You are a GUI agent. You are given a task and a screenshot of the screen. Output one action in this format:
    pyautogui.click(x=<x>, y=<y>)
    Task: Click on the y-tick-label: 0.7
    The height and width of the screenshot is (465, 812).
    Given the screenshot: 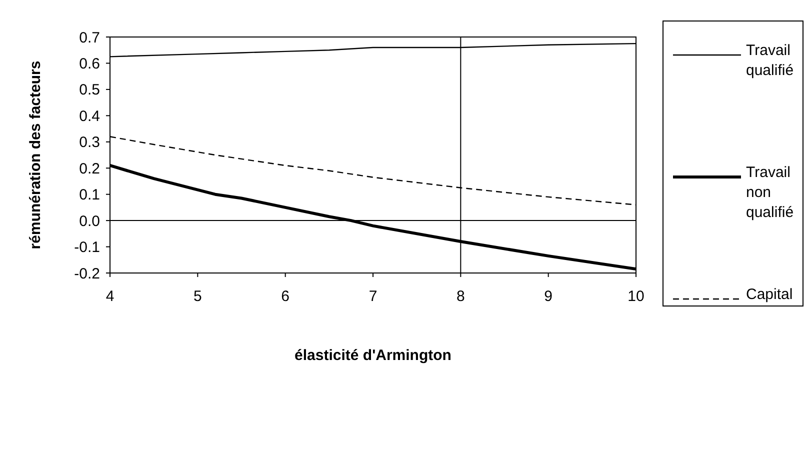 What is the action you would take?
    pyautogui.click(x=89, y=37)
    